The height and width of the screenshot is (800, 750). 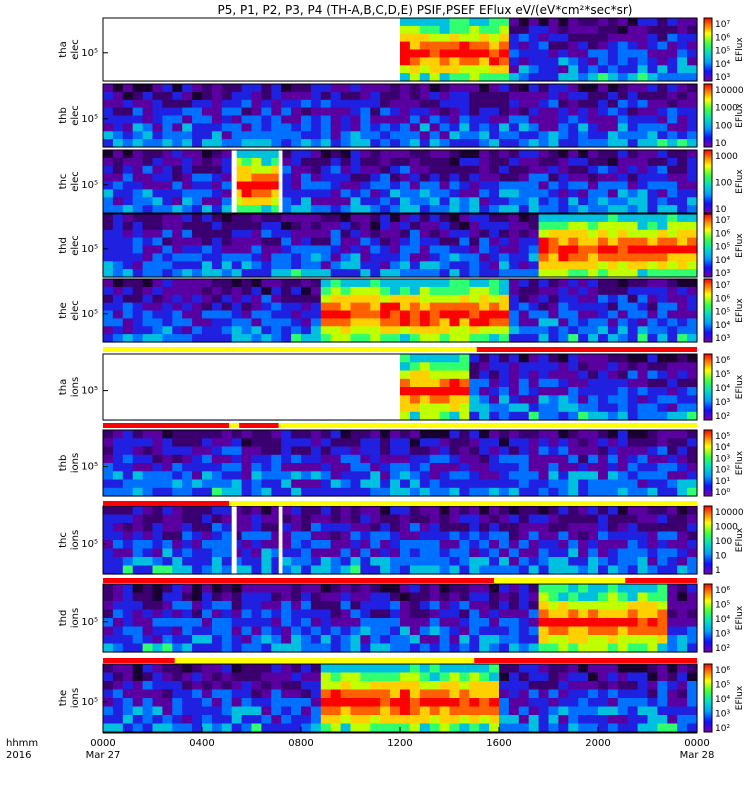 I want to click on date-label: Mar 28, so click(x=697, y=755).